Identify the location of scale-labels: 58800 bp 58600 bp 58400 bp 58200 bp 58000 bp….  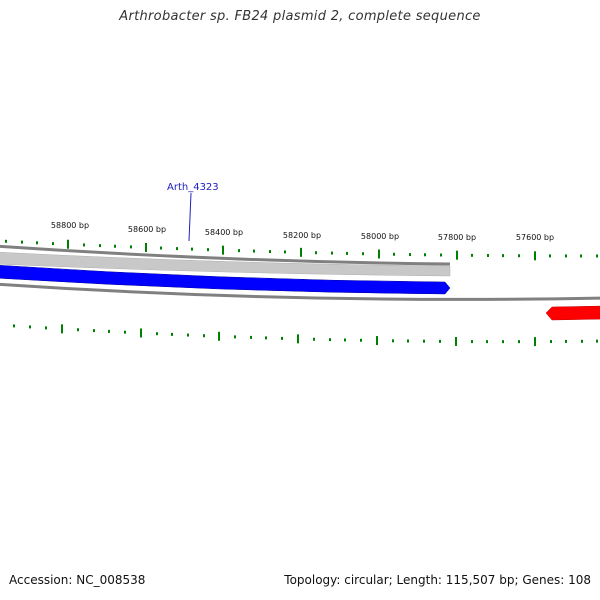
(302, 231).